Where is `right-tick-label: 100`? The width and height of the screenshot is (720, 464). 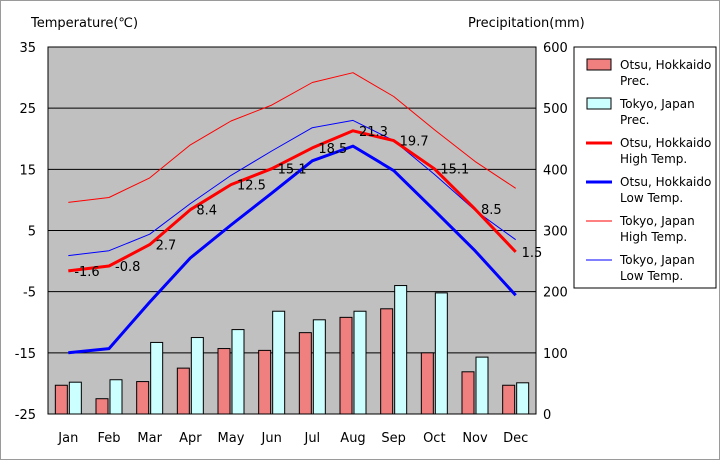 right-tick-label: 100 is located at coordinates (555, 354).